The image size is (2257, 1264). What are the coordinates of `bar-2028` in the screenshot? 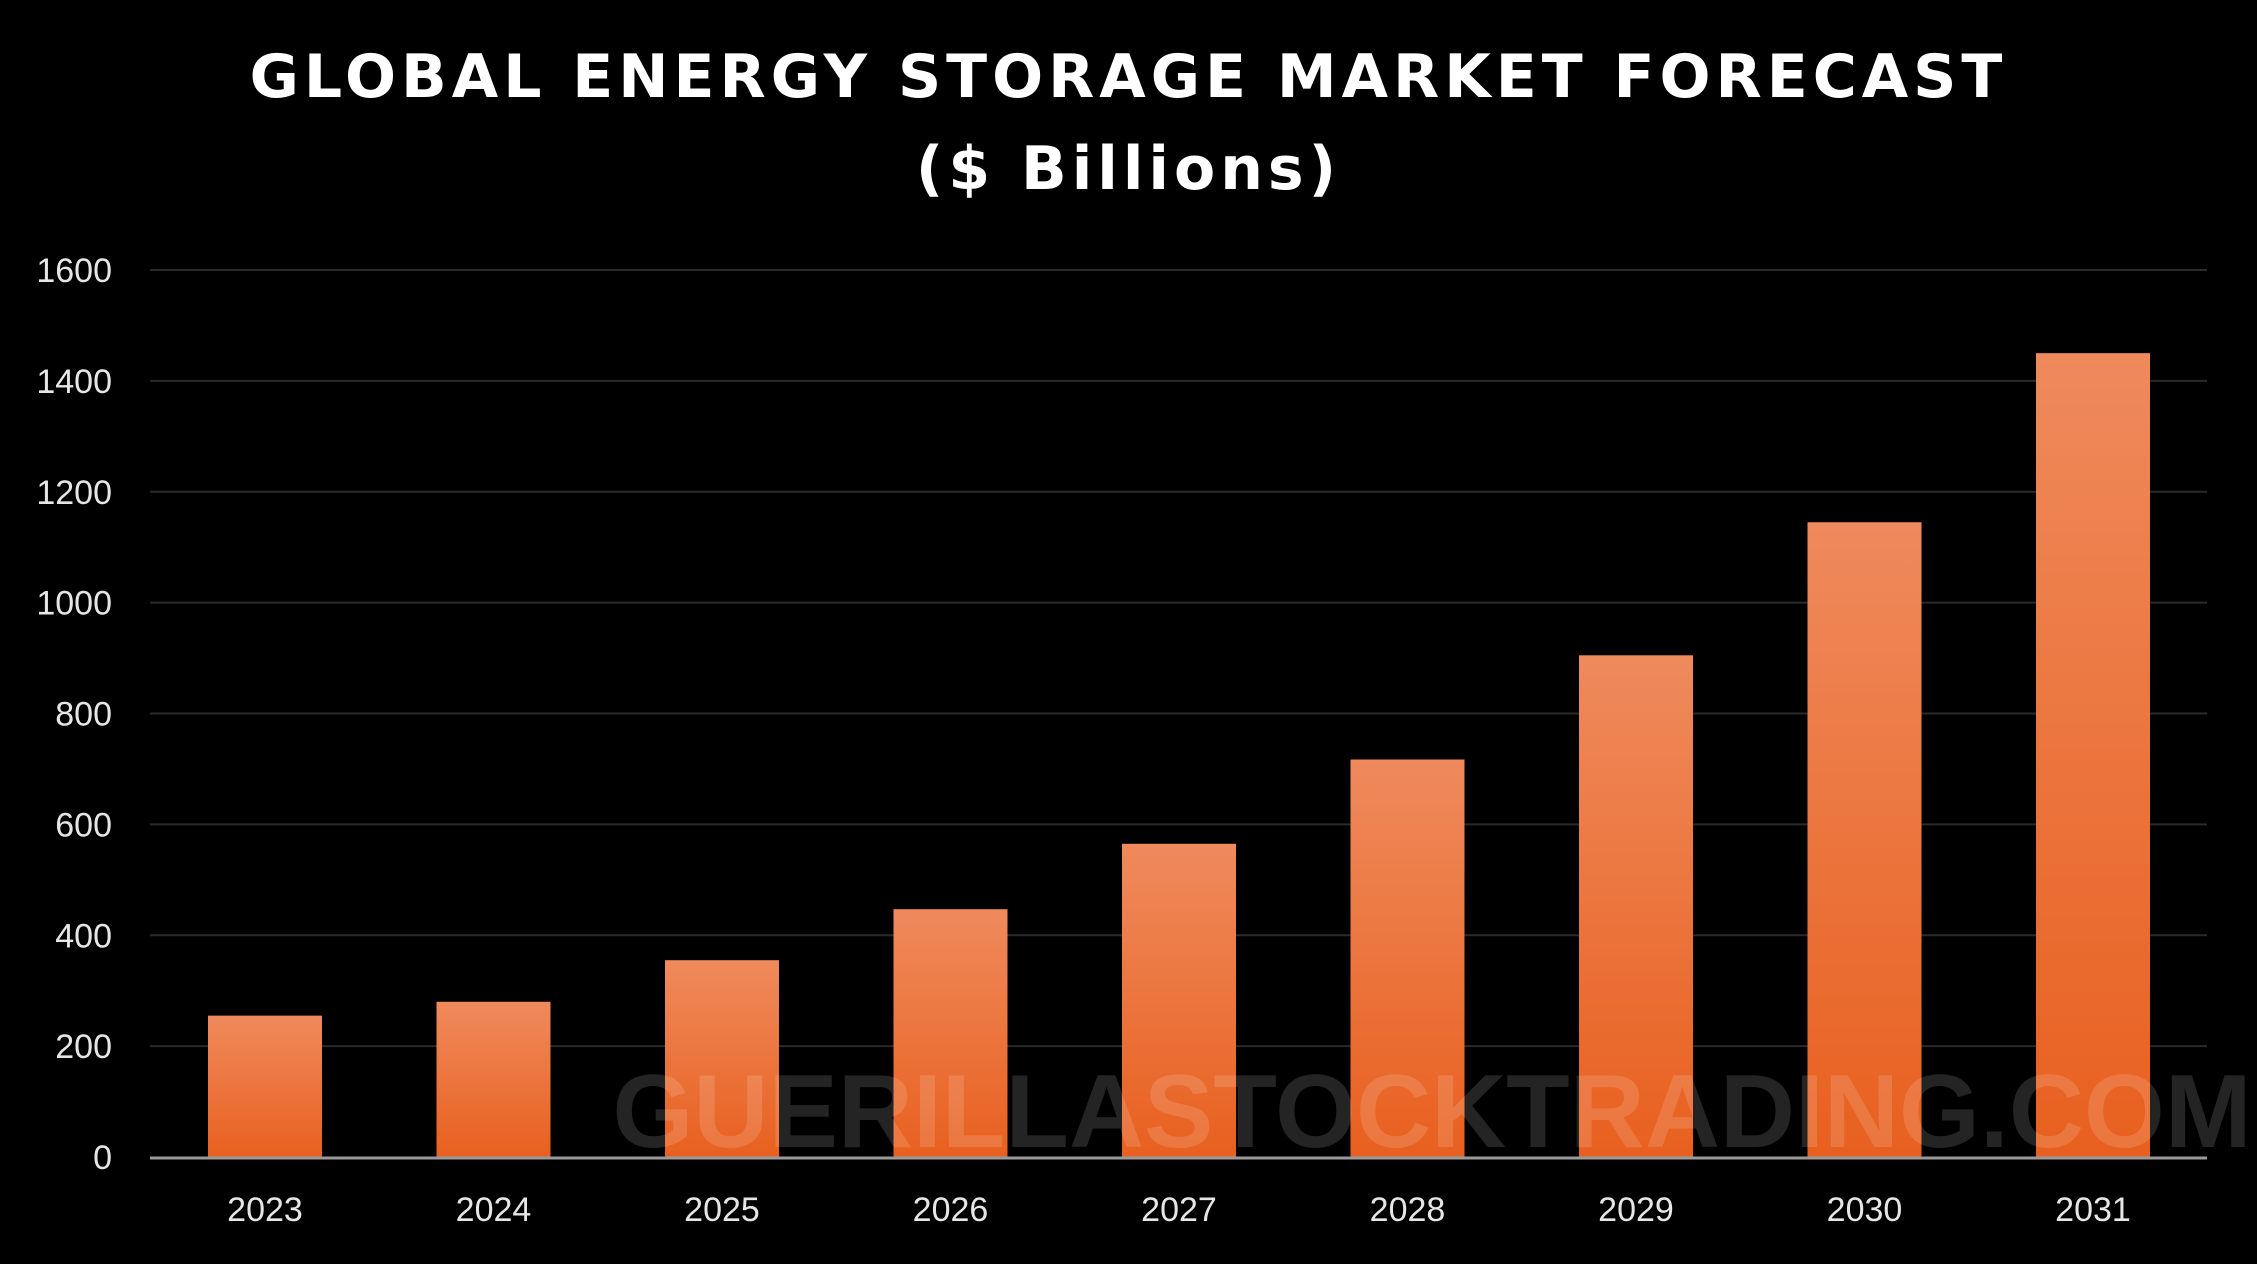 It's located at (1407, 958).